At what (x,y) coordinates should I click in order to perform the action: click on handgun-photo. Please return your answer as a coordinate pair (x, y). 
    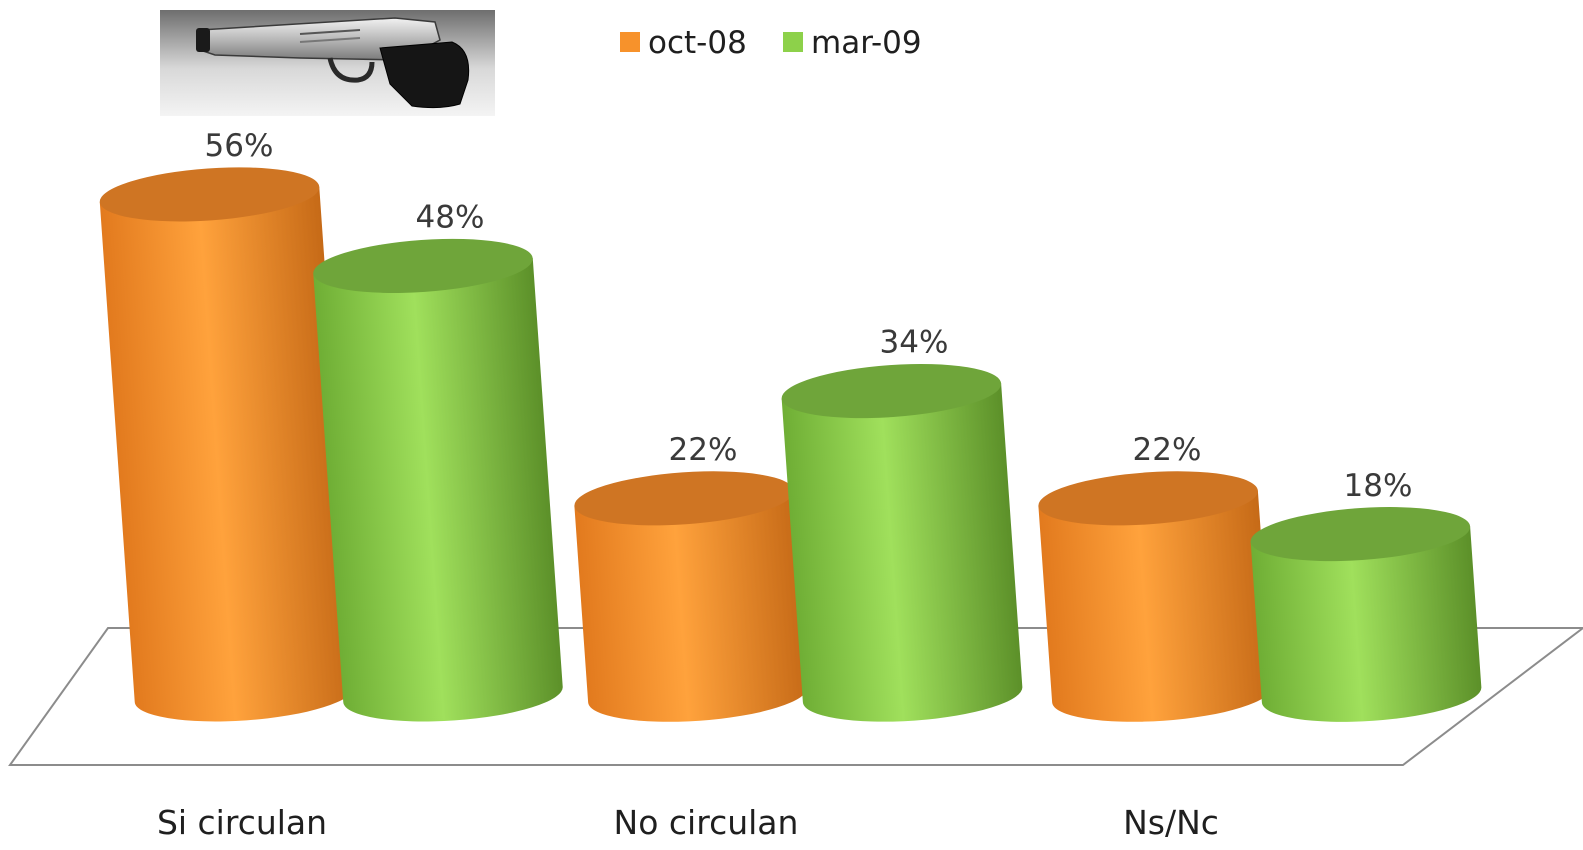
    Looking at the image, I should click on (327, 63).